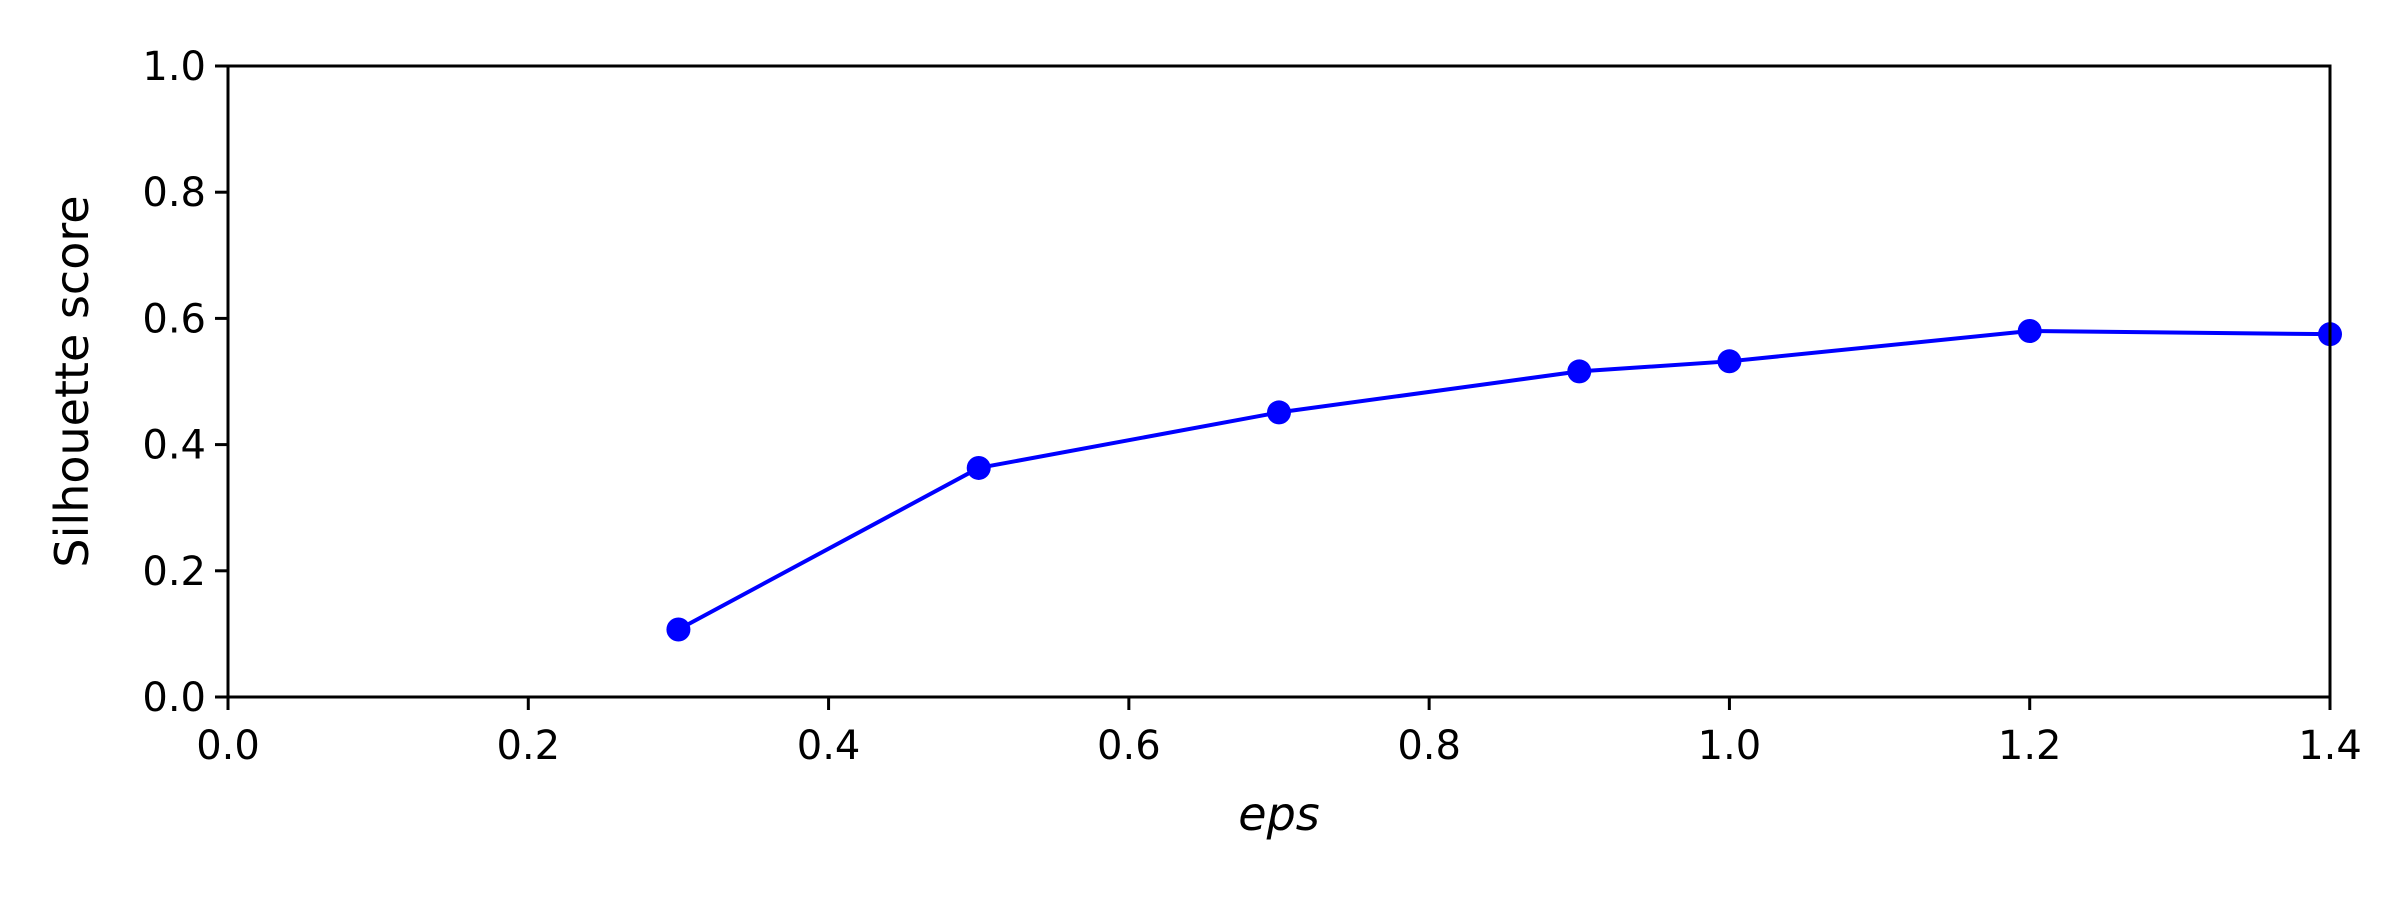 The width and height of the screenshot is (2400, 904). Describe the element at coordinates (174, 698) in the screenshot. I see `y-tick-label: 0.0` at that location.